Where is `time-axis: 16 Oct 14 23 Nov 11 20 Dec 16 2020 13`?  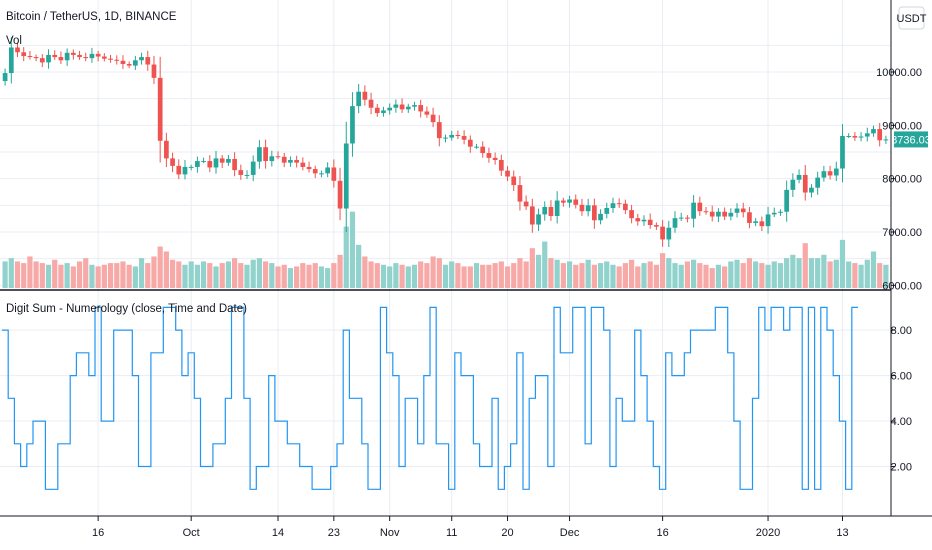 time-axis: 16 Oct 14 23 Nov 11 20 Dec 16 2020 13 is located at coordinates (470, 527).